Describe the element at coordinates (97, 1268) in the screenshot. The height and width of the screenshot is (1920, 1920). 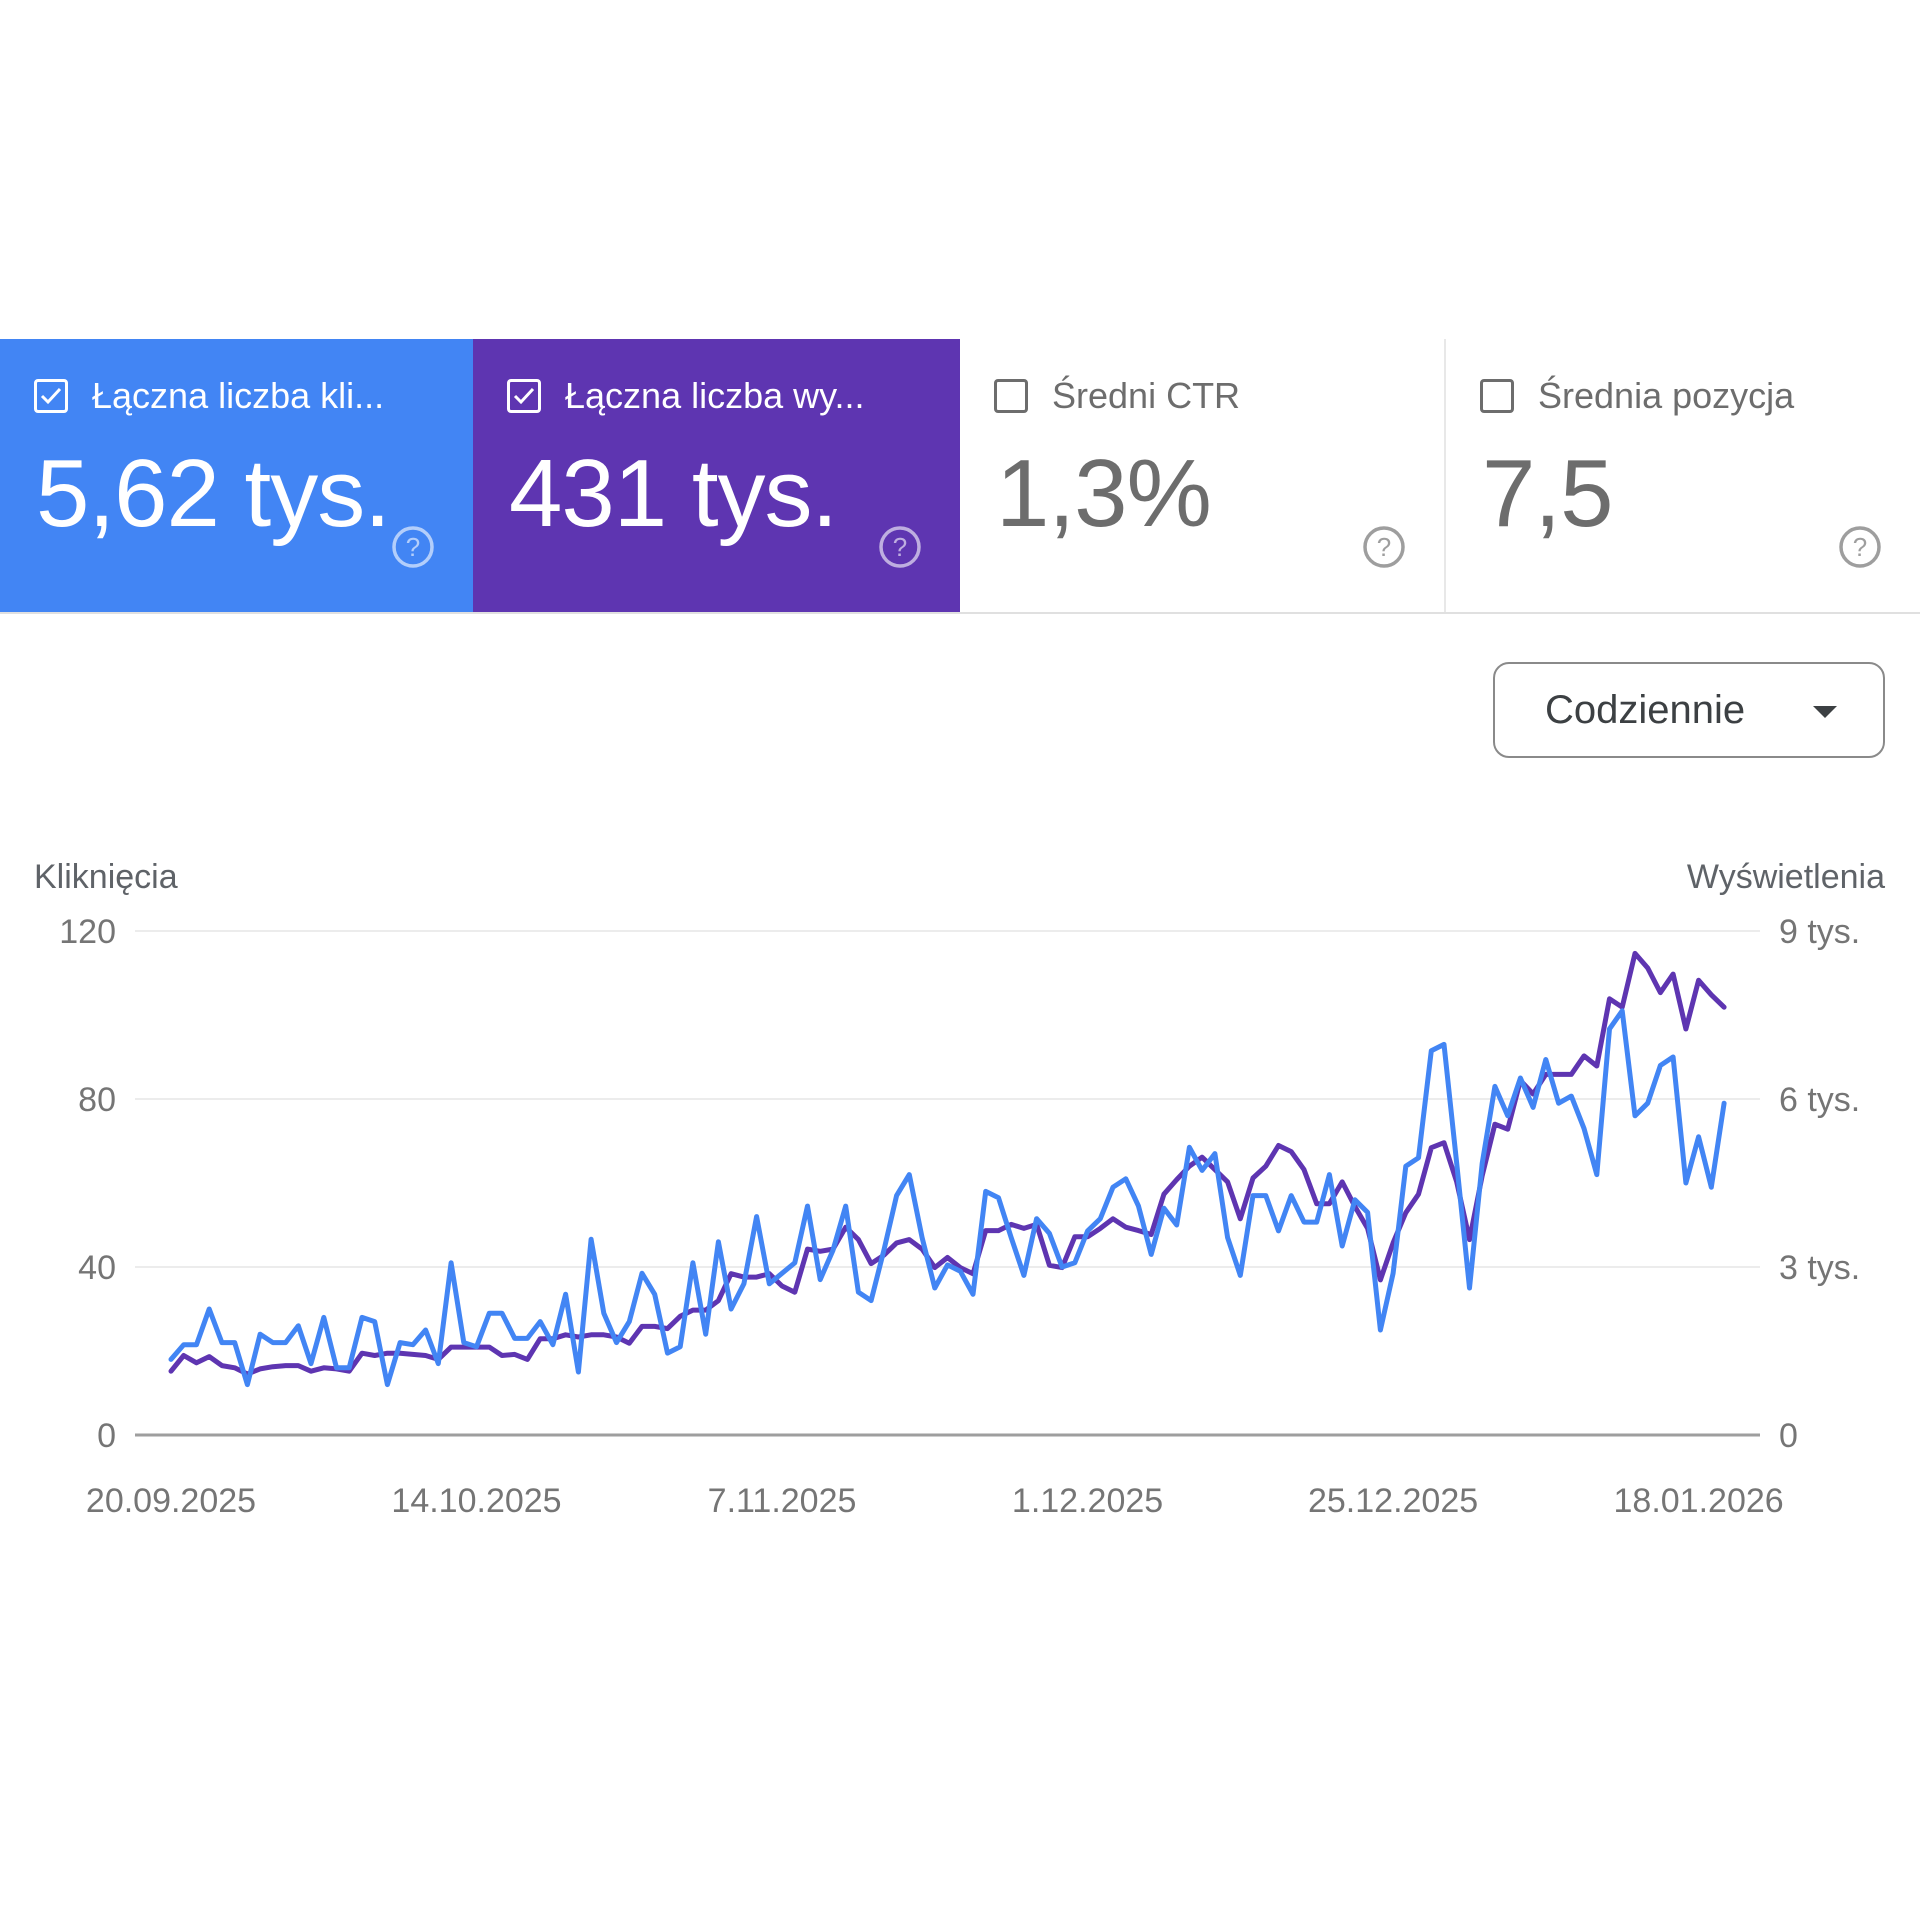
I see `y-left-tick-label: 40` at that location.